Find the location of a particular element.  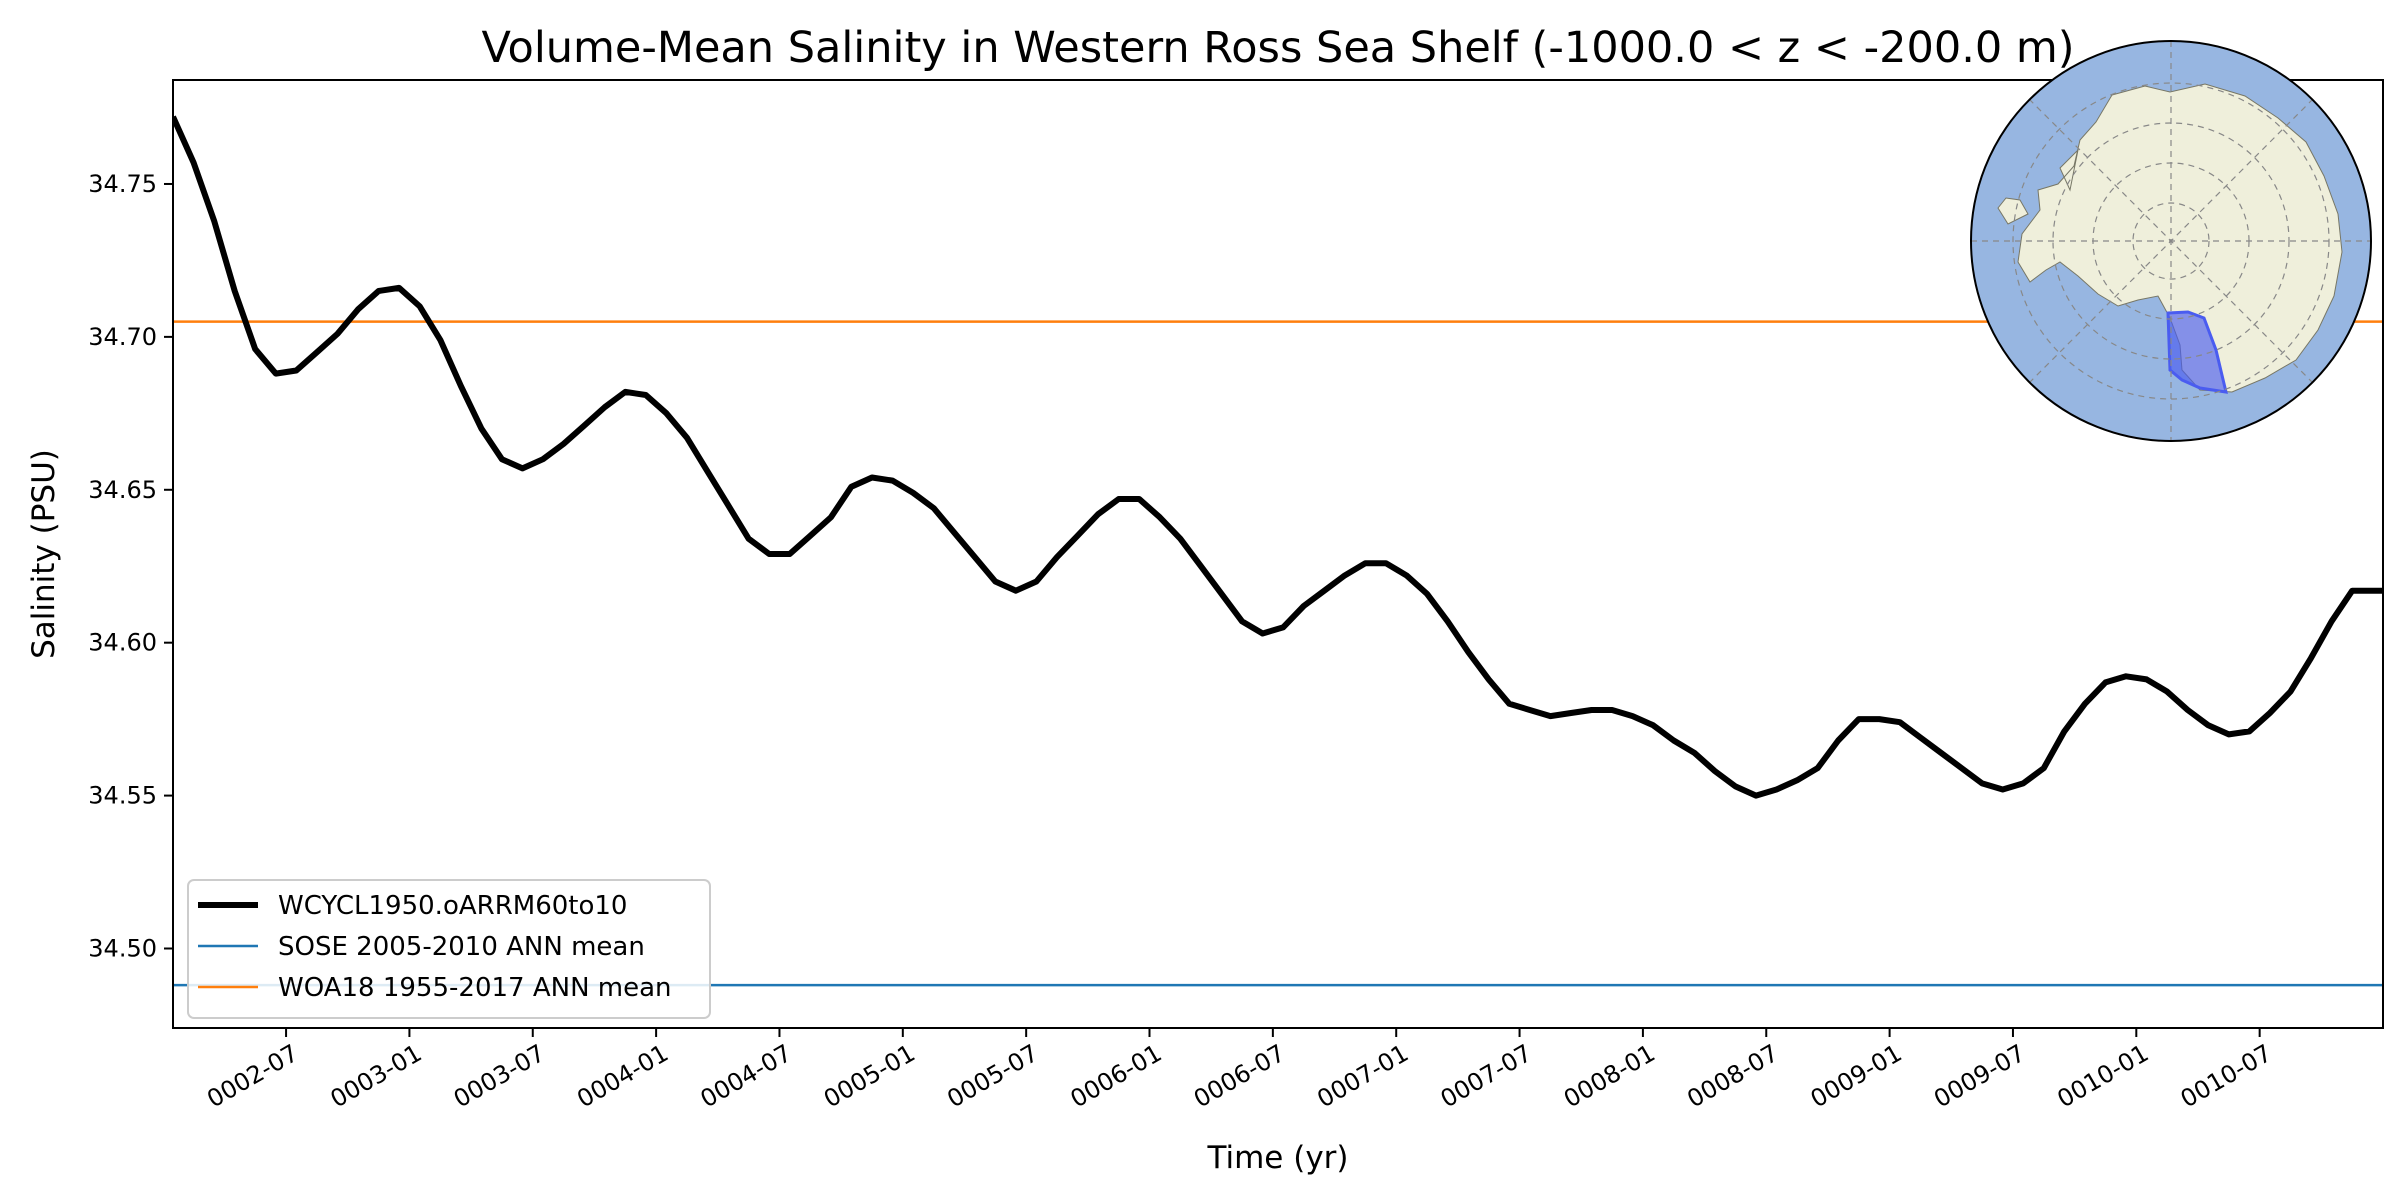

x-tick-label: 0003-07 is located at coordinates (499, 1076).